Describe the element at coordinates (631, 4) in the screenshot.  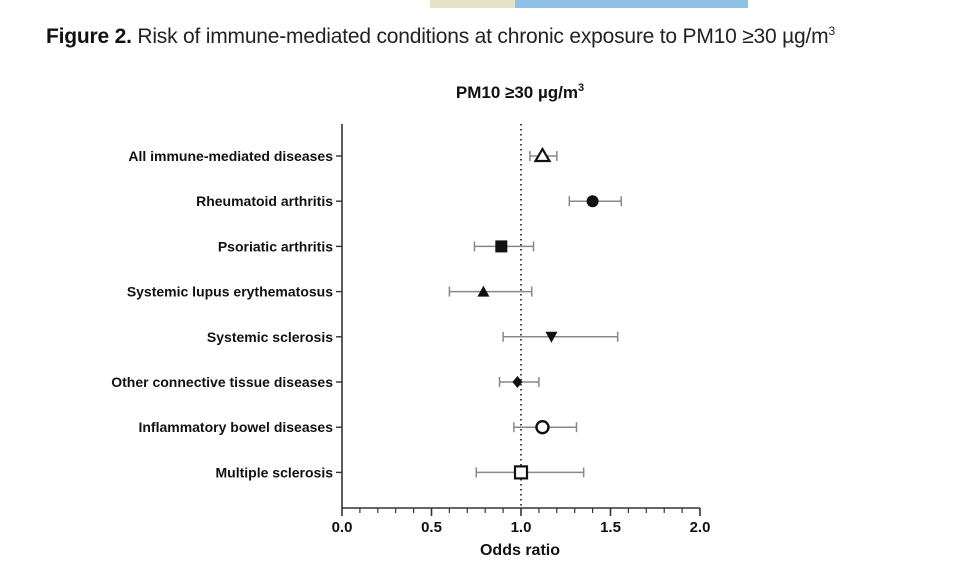
I see `top-image-strip-right` at that location.